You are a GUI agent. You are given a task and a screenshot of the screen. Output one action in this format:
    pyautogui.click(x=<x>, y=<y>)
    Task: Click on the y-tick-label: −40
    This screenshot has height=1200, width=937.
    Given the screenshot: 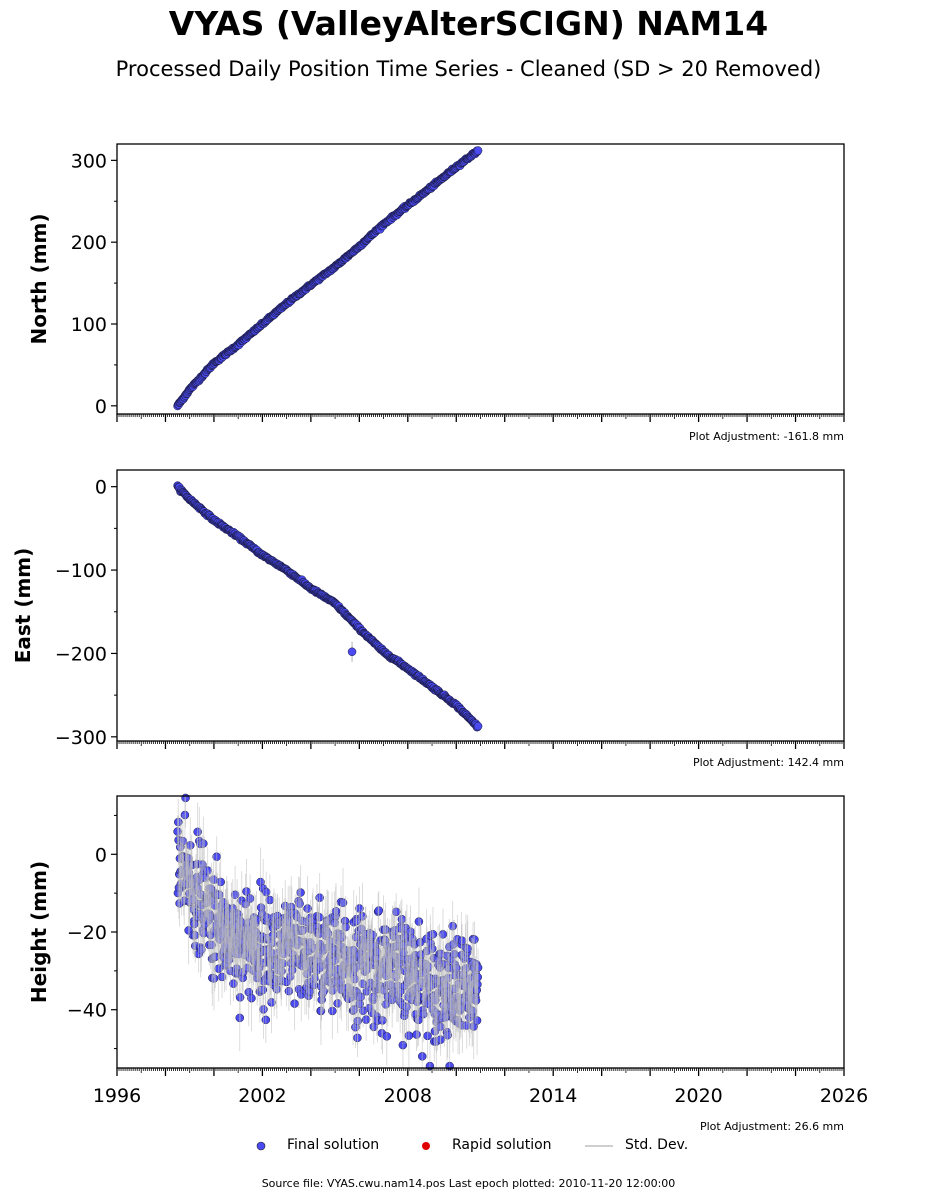 What is the action you would take?
    pyautogui.click(x=87, y=1011)
    